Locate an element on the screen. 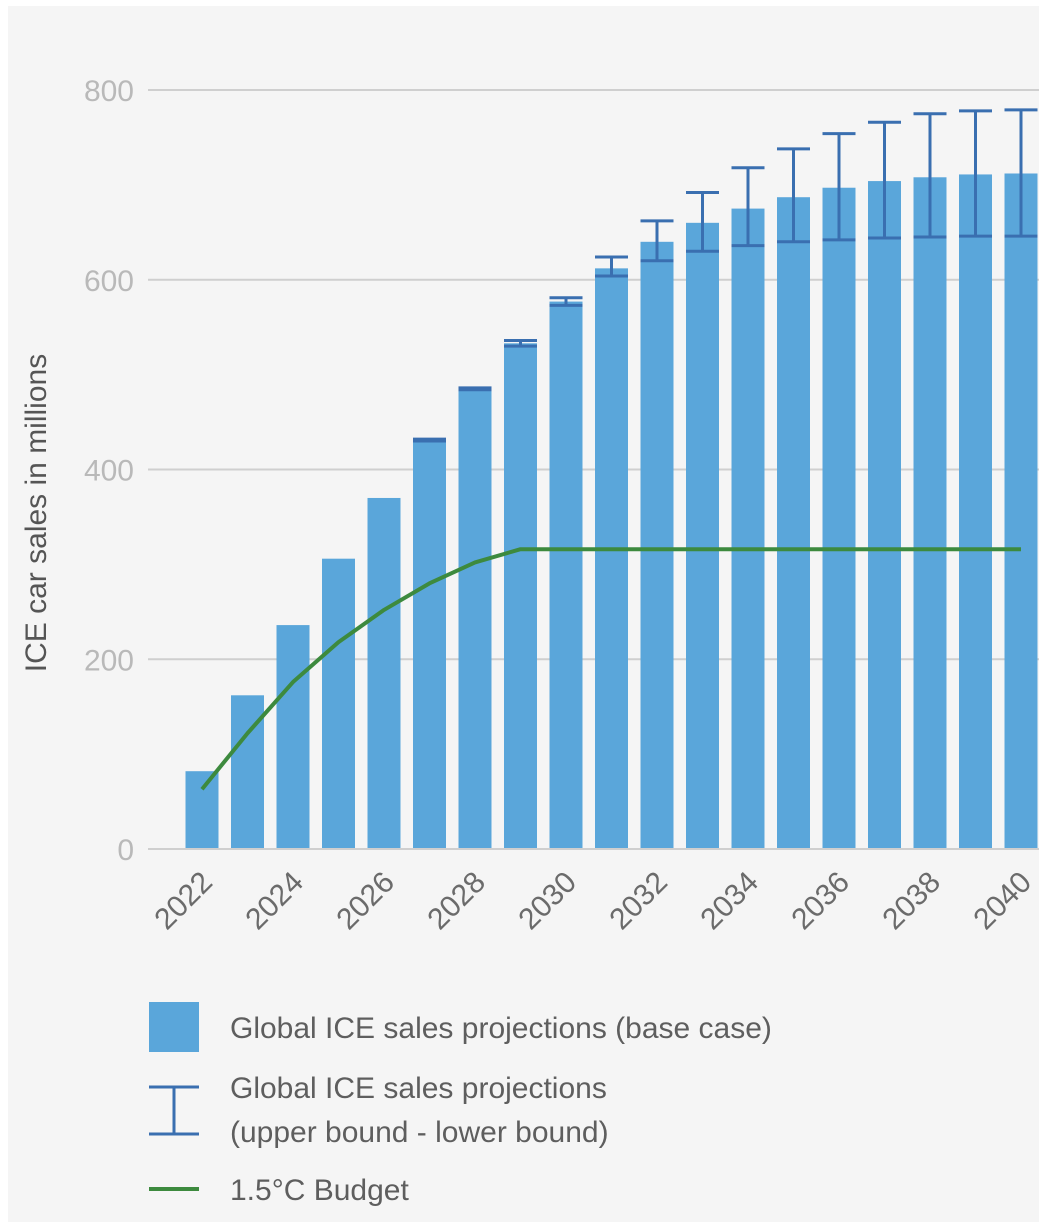 The width and height of the screenshot is (1039, 1228). bar-2038 is located at coordinates (930, 513).